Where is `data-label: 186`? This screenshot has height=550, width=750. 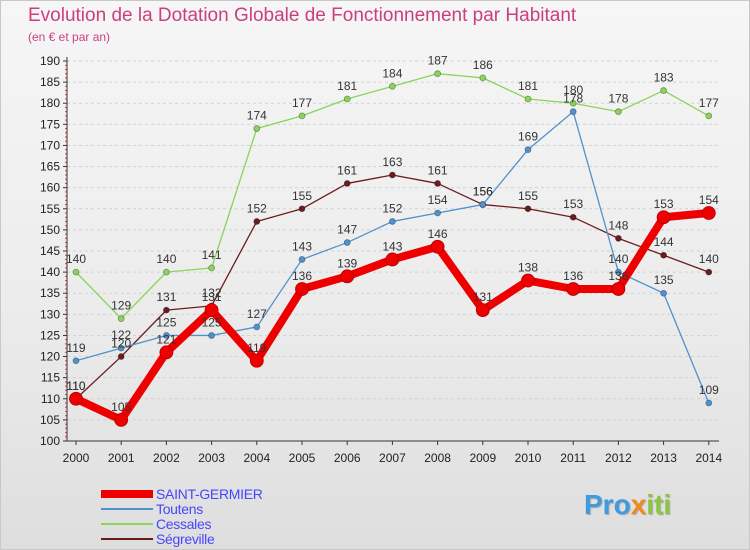 data-label: 186 is located at coordinates (483, 65).